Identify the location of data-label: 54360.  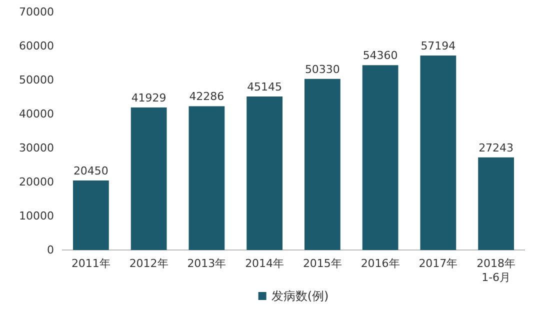
(380, 55).